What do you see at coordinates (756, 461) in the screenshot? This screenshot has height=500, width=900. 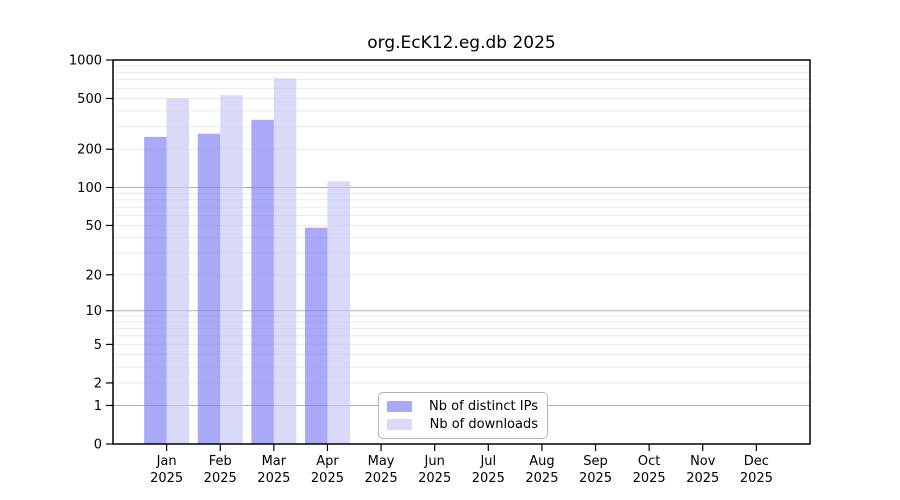 I see `x-axis-tick-label-month: Dec` at bounding box center [756, 461].